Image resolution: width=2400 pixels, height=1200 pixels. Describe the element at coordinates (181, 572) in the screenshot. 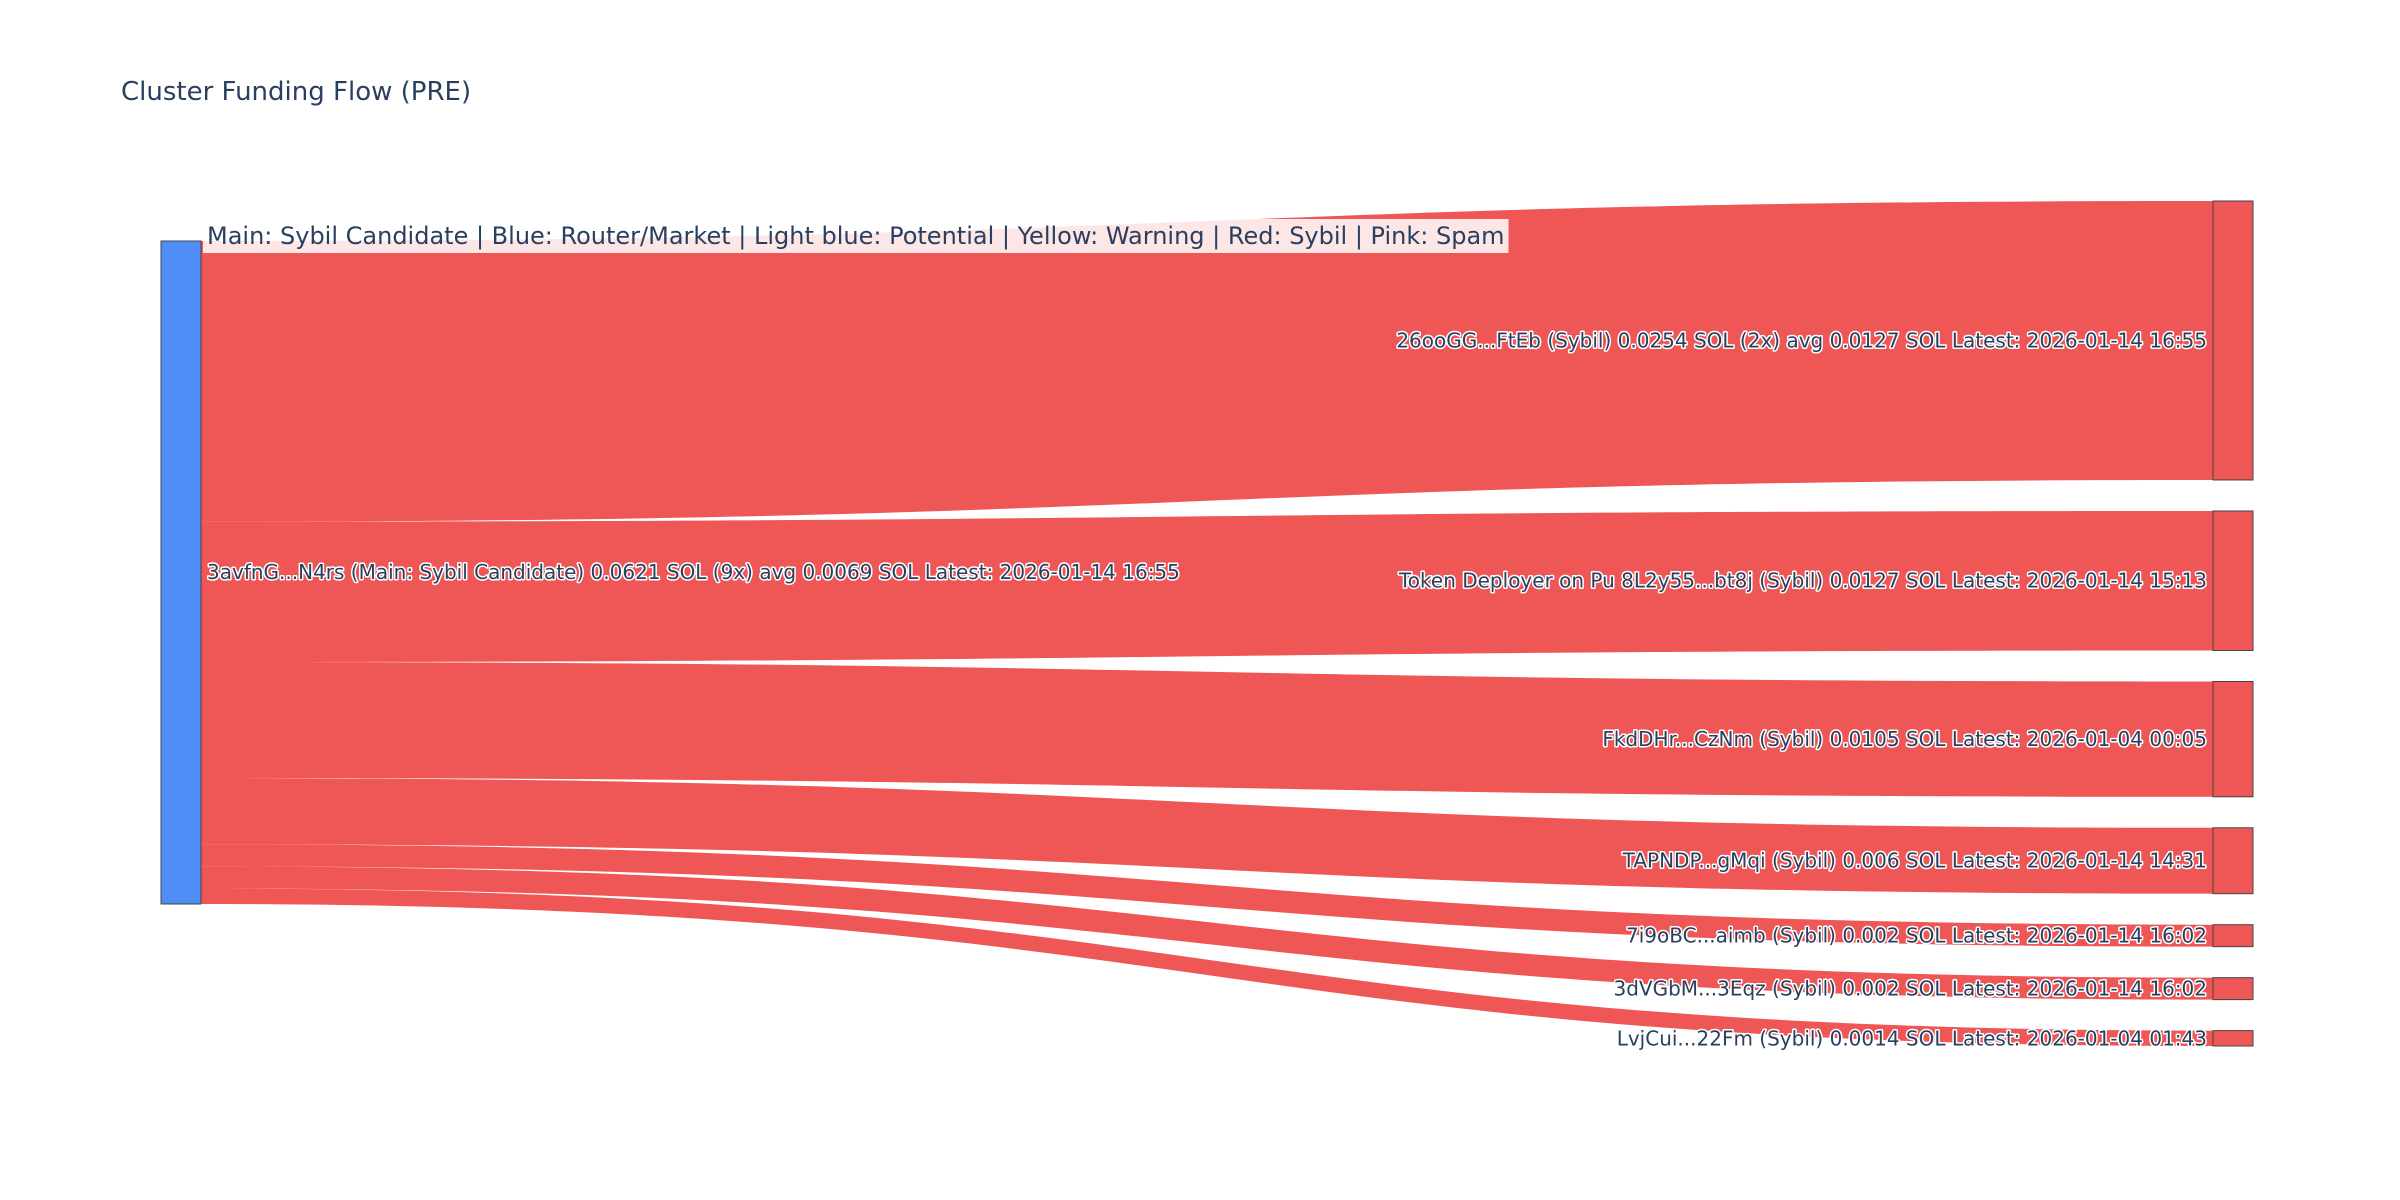

I see `source-node` at that location.